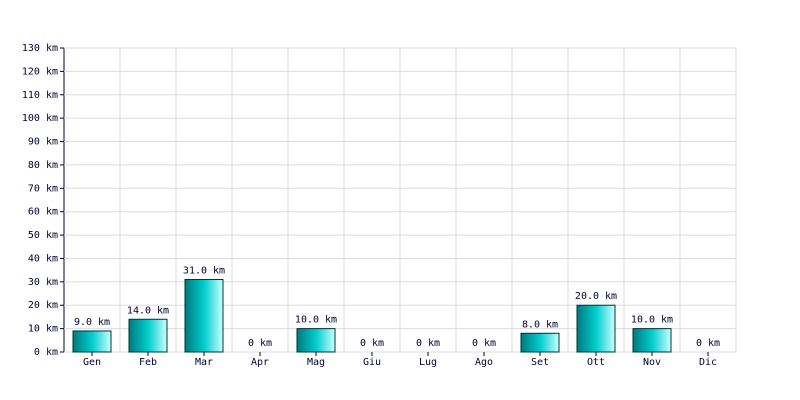  What do you see at coordinates (43, 282) in the screenshot?
I see `y-tick-label: 30 km` at bounding box center [43, 282].